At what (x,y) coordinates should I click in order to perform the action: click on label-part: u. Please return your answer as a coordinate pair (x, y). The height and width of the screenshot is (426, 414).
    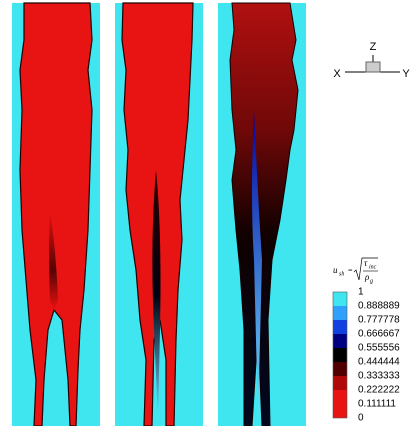
    Looking at the image, I should click on (335, 270).